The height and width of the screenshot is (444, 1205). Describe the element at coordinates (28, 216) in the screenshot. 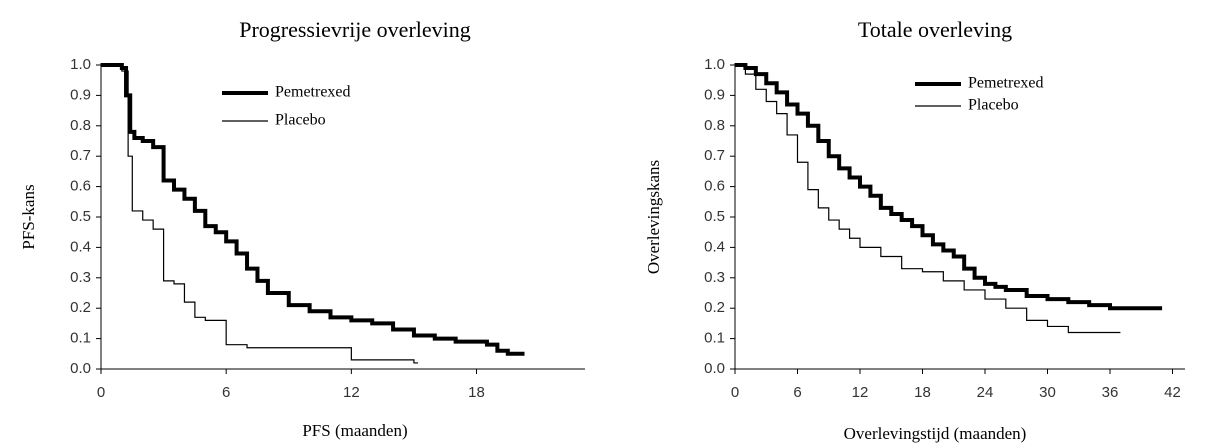

I see `y-axis-label: PFS-kans` at that location.